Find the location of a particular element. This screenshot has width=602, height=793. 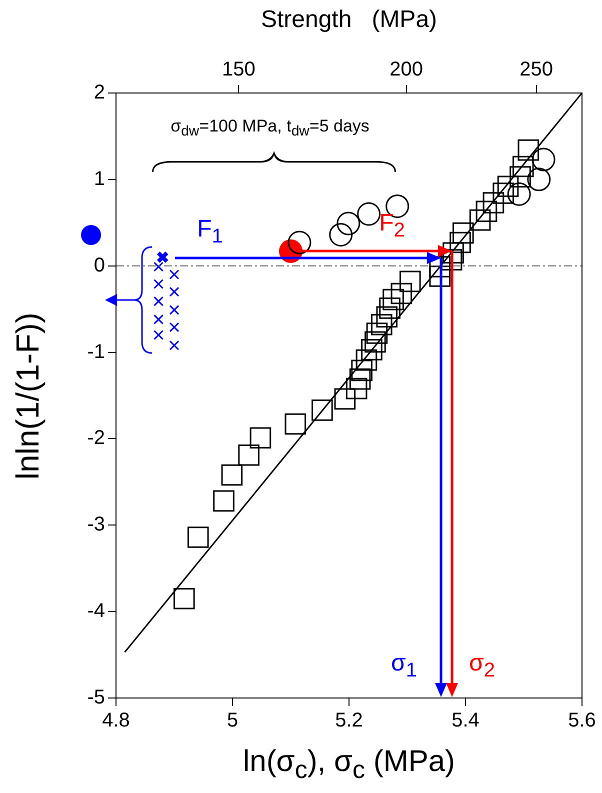

y-tick-label: -4 is located at coordinates (96, 611).